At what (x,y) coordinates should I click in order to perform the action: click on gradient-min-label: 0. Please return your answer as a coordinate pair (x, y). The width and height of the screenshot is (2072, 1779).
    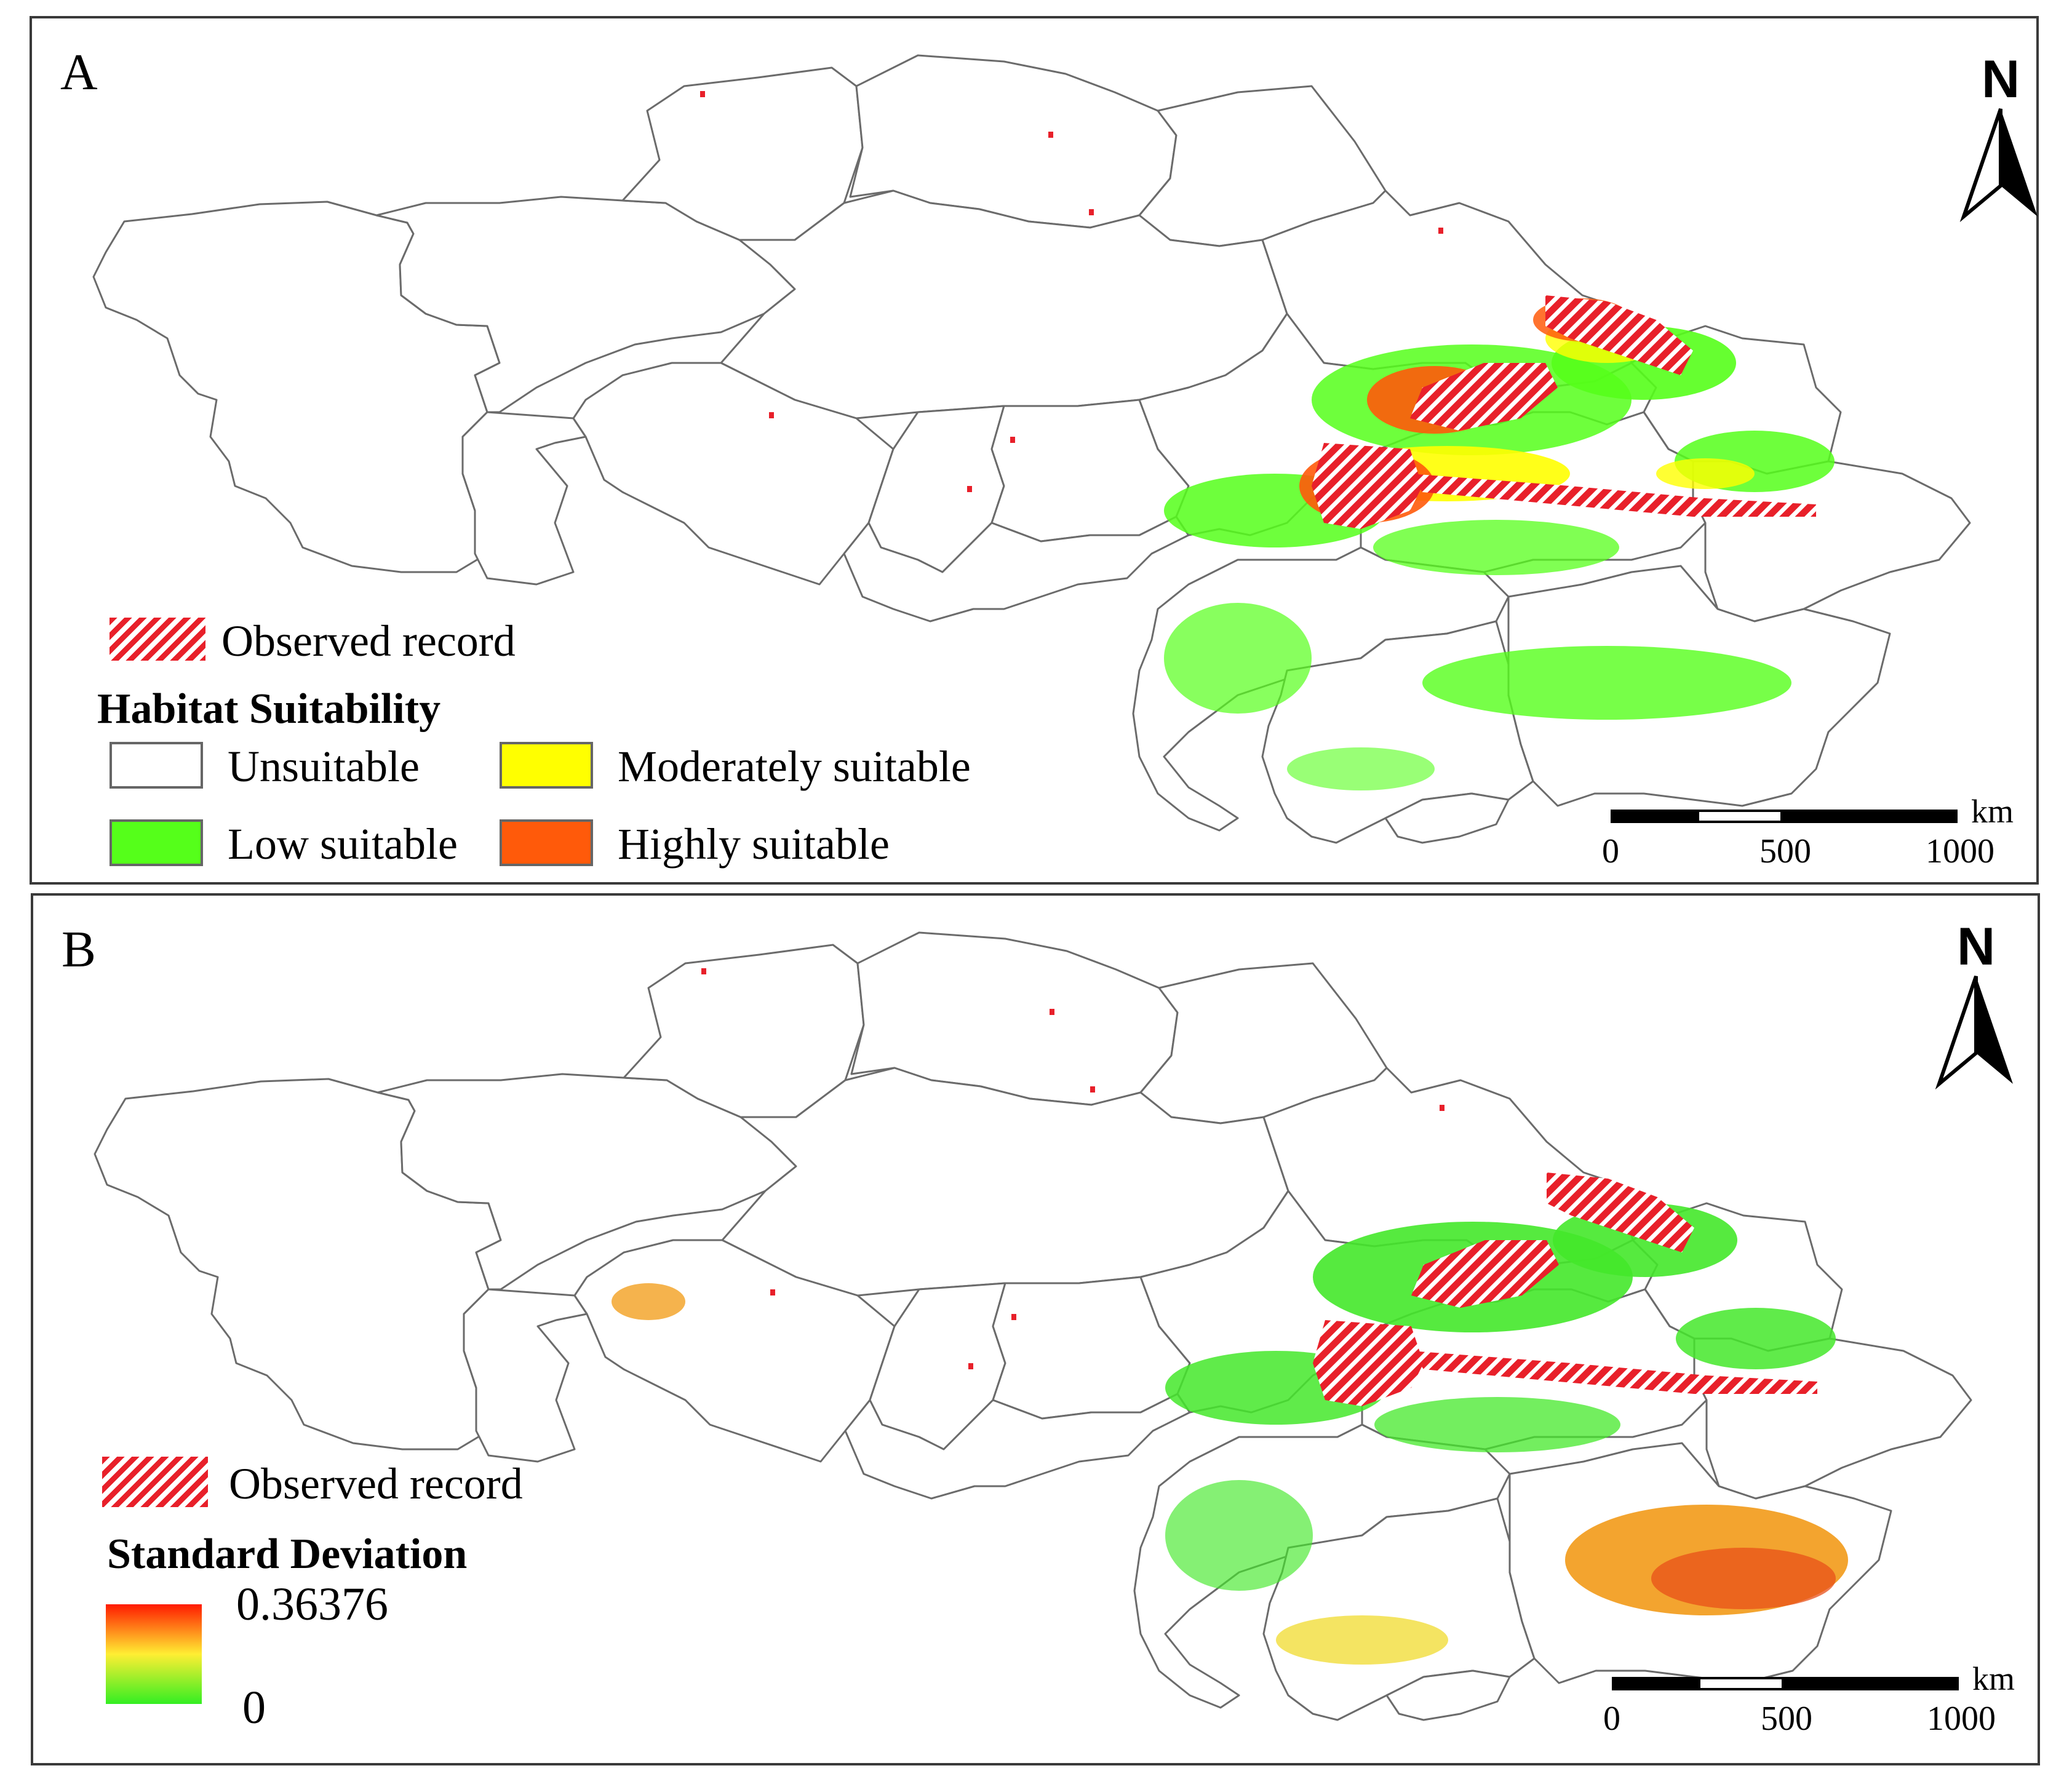
    Looking at the image, I should click on (254, 1707).